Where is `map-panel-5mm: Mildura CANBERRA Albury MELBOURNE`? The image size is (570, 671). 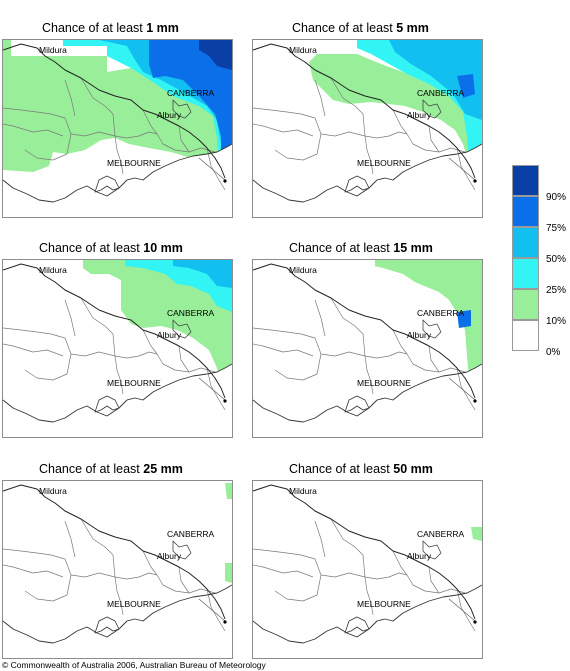
map-panel-5mm: Mildura CANBERRA Albury MELBOURNE is located at coordinates (367, 128).